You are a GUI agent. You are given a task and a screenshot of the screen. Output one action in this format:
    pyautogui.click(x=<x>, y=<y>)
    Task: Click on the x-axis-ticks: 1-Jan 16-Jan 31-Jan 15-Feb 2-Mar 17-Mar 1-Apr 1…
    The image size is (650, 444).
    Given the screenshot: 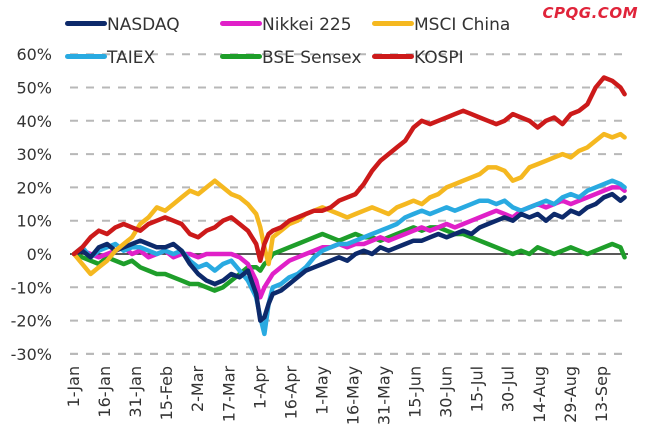 What is the action you would take?
    pyautogui.click(x=337, y=395)
    